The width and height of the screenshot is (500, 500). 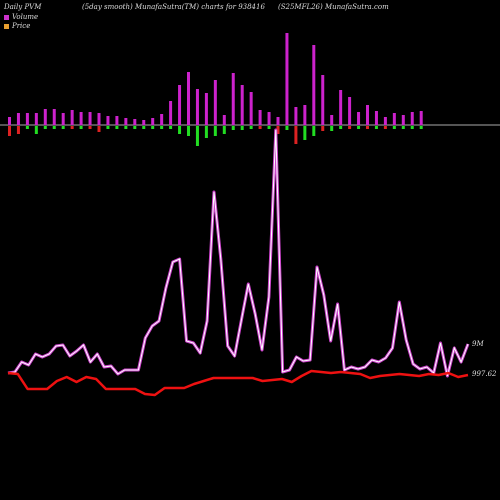 I want to click on legend-item-price: Price, so click(x=17, y=26).